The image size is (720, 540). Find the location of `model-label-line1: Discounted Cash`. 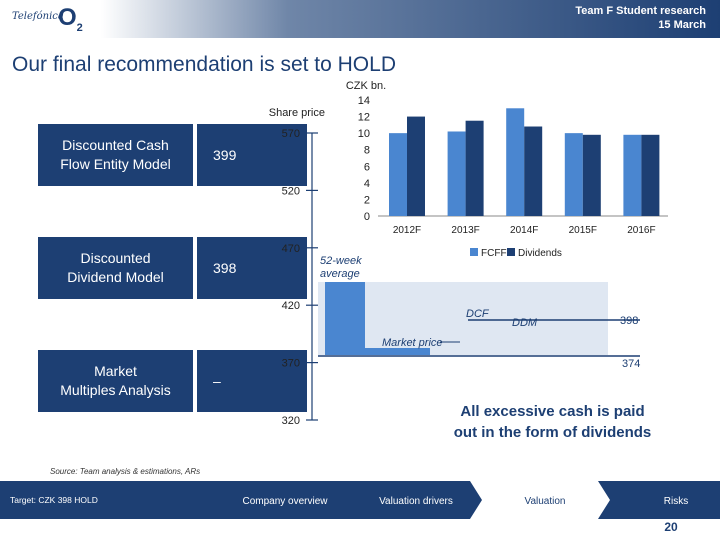

model-label-line1: Discounted Cash is located at coordinates (115, 145).